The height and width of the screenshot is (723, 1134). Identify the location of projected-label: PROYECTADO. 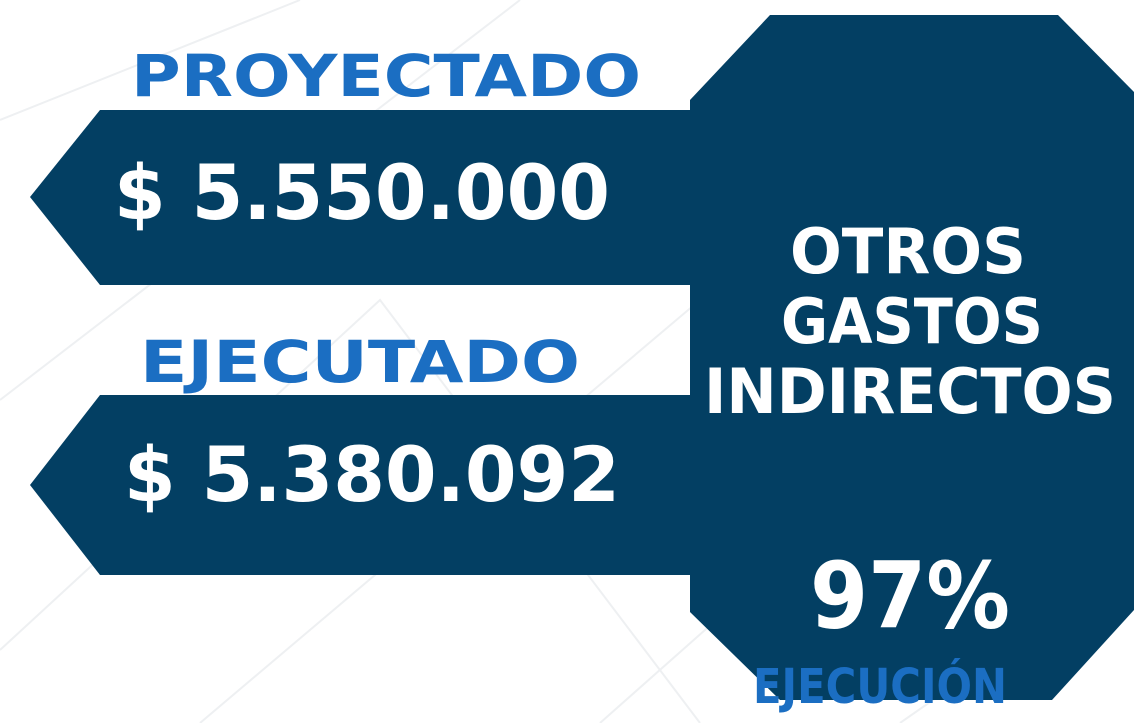
(386, 76).